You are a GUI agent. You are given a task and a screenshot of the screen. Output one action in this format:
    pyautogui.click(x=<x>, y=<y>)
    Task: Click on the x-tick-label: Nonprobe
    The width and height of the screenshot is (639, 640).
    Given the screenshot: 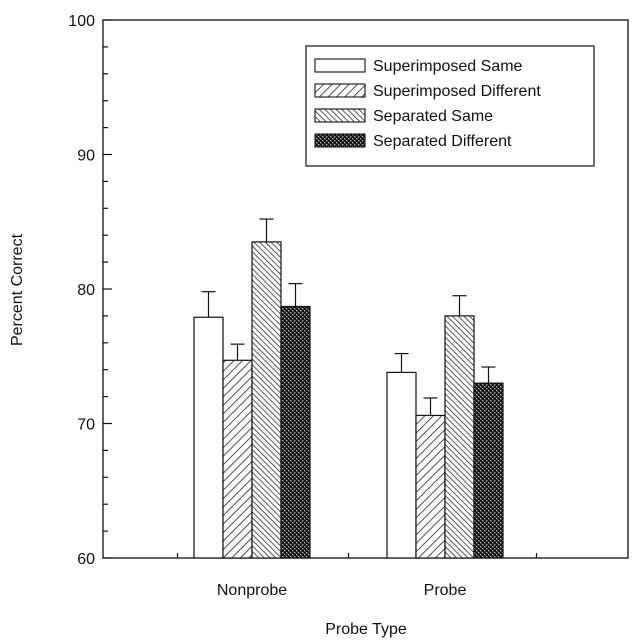 What is the action you would take?
    pyautogui.click(x=252, y=590)
    